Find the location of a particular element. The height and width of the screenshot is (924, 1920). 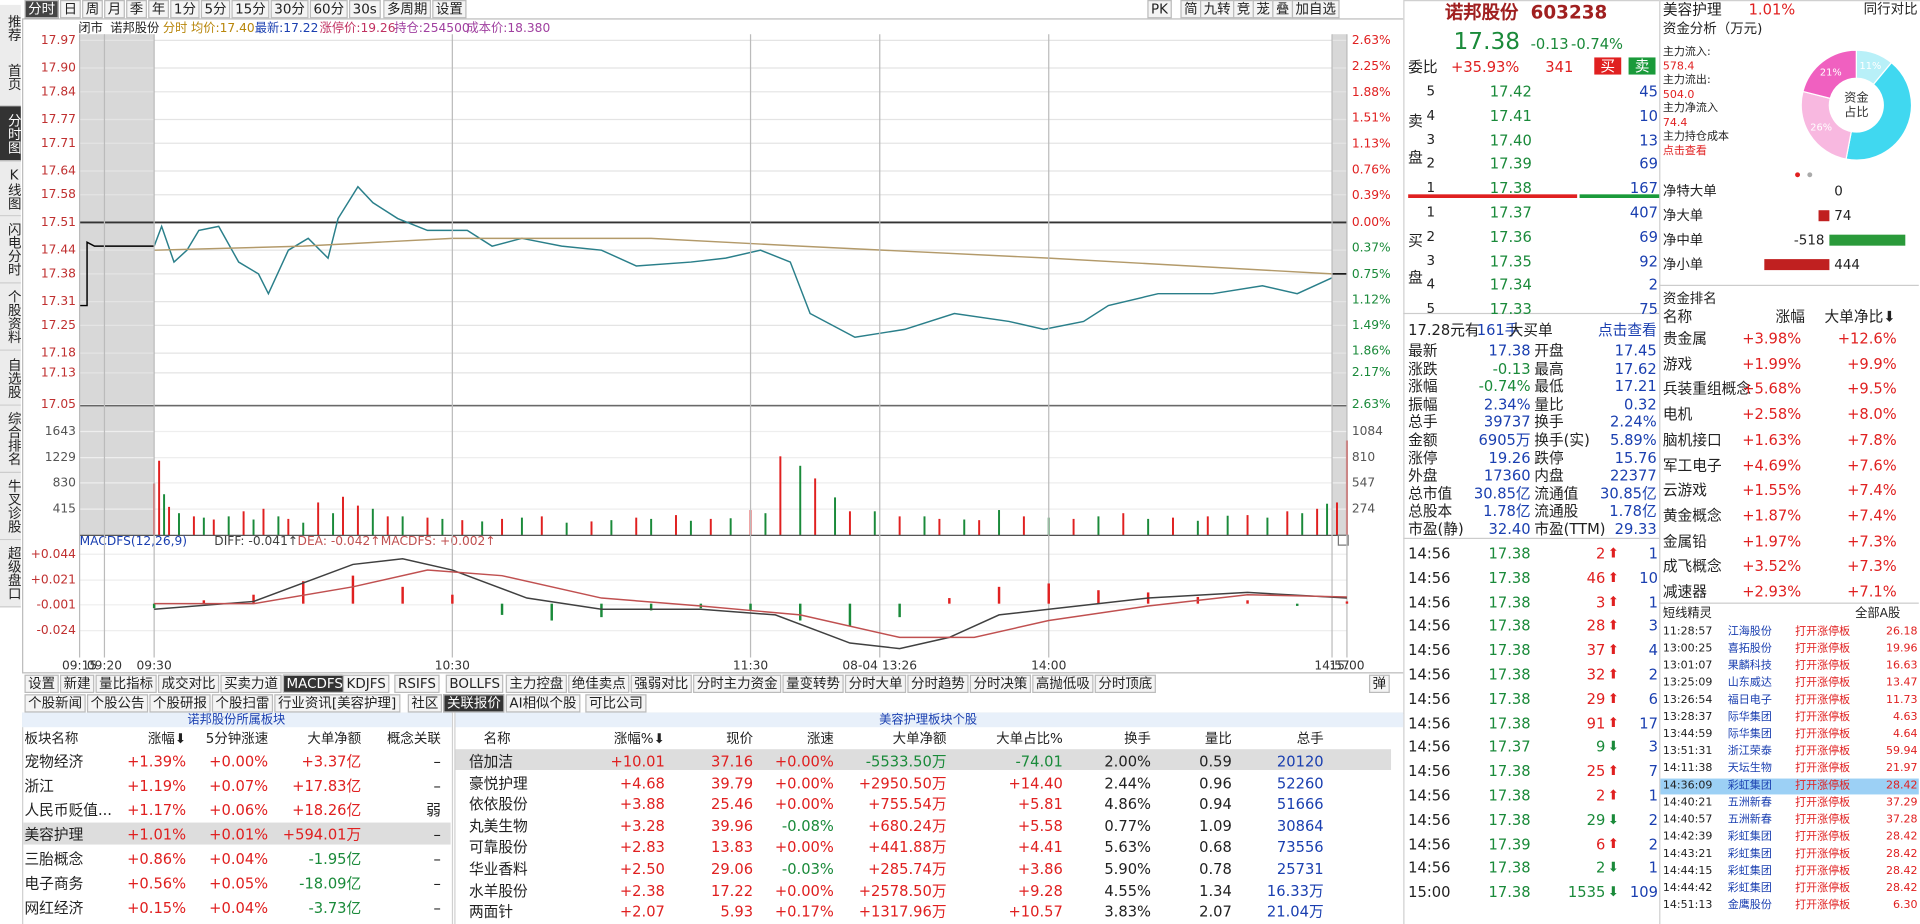

news-tab: 关联报价 is located at coordinates (474, 703).